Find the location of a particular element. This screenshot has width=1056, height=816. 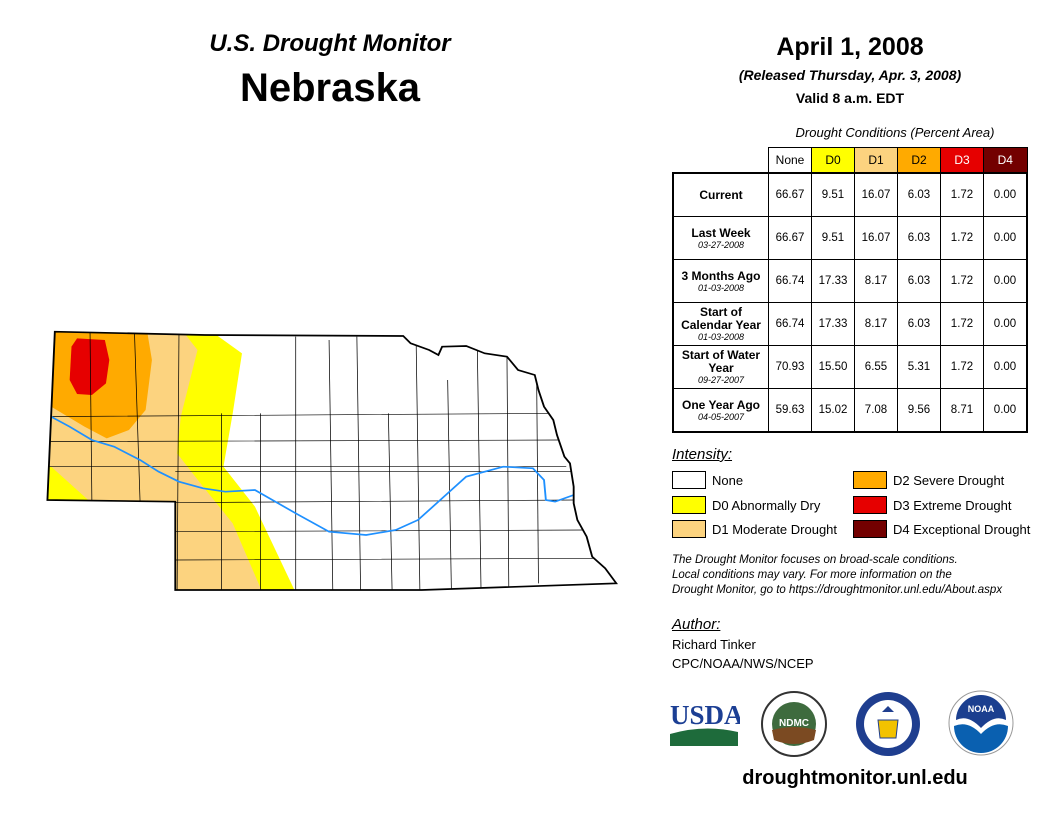

svg-text: NDMC is located at coordinates (794, 723).